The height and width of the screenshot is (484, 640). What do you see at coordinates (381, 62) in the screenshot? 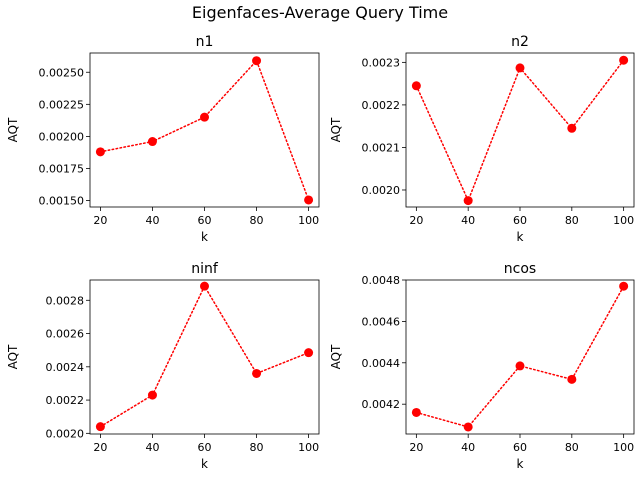
I see `y-tick-label: 0.0023` at bounding box center [381, 62].